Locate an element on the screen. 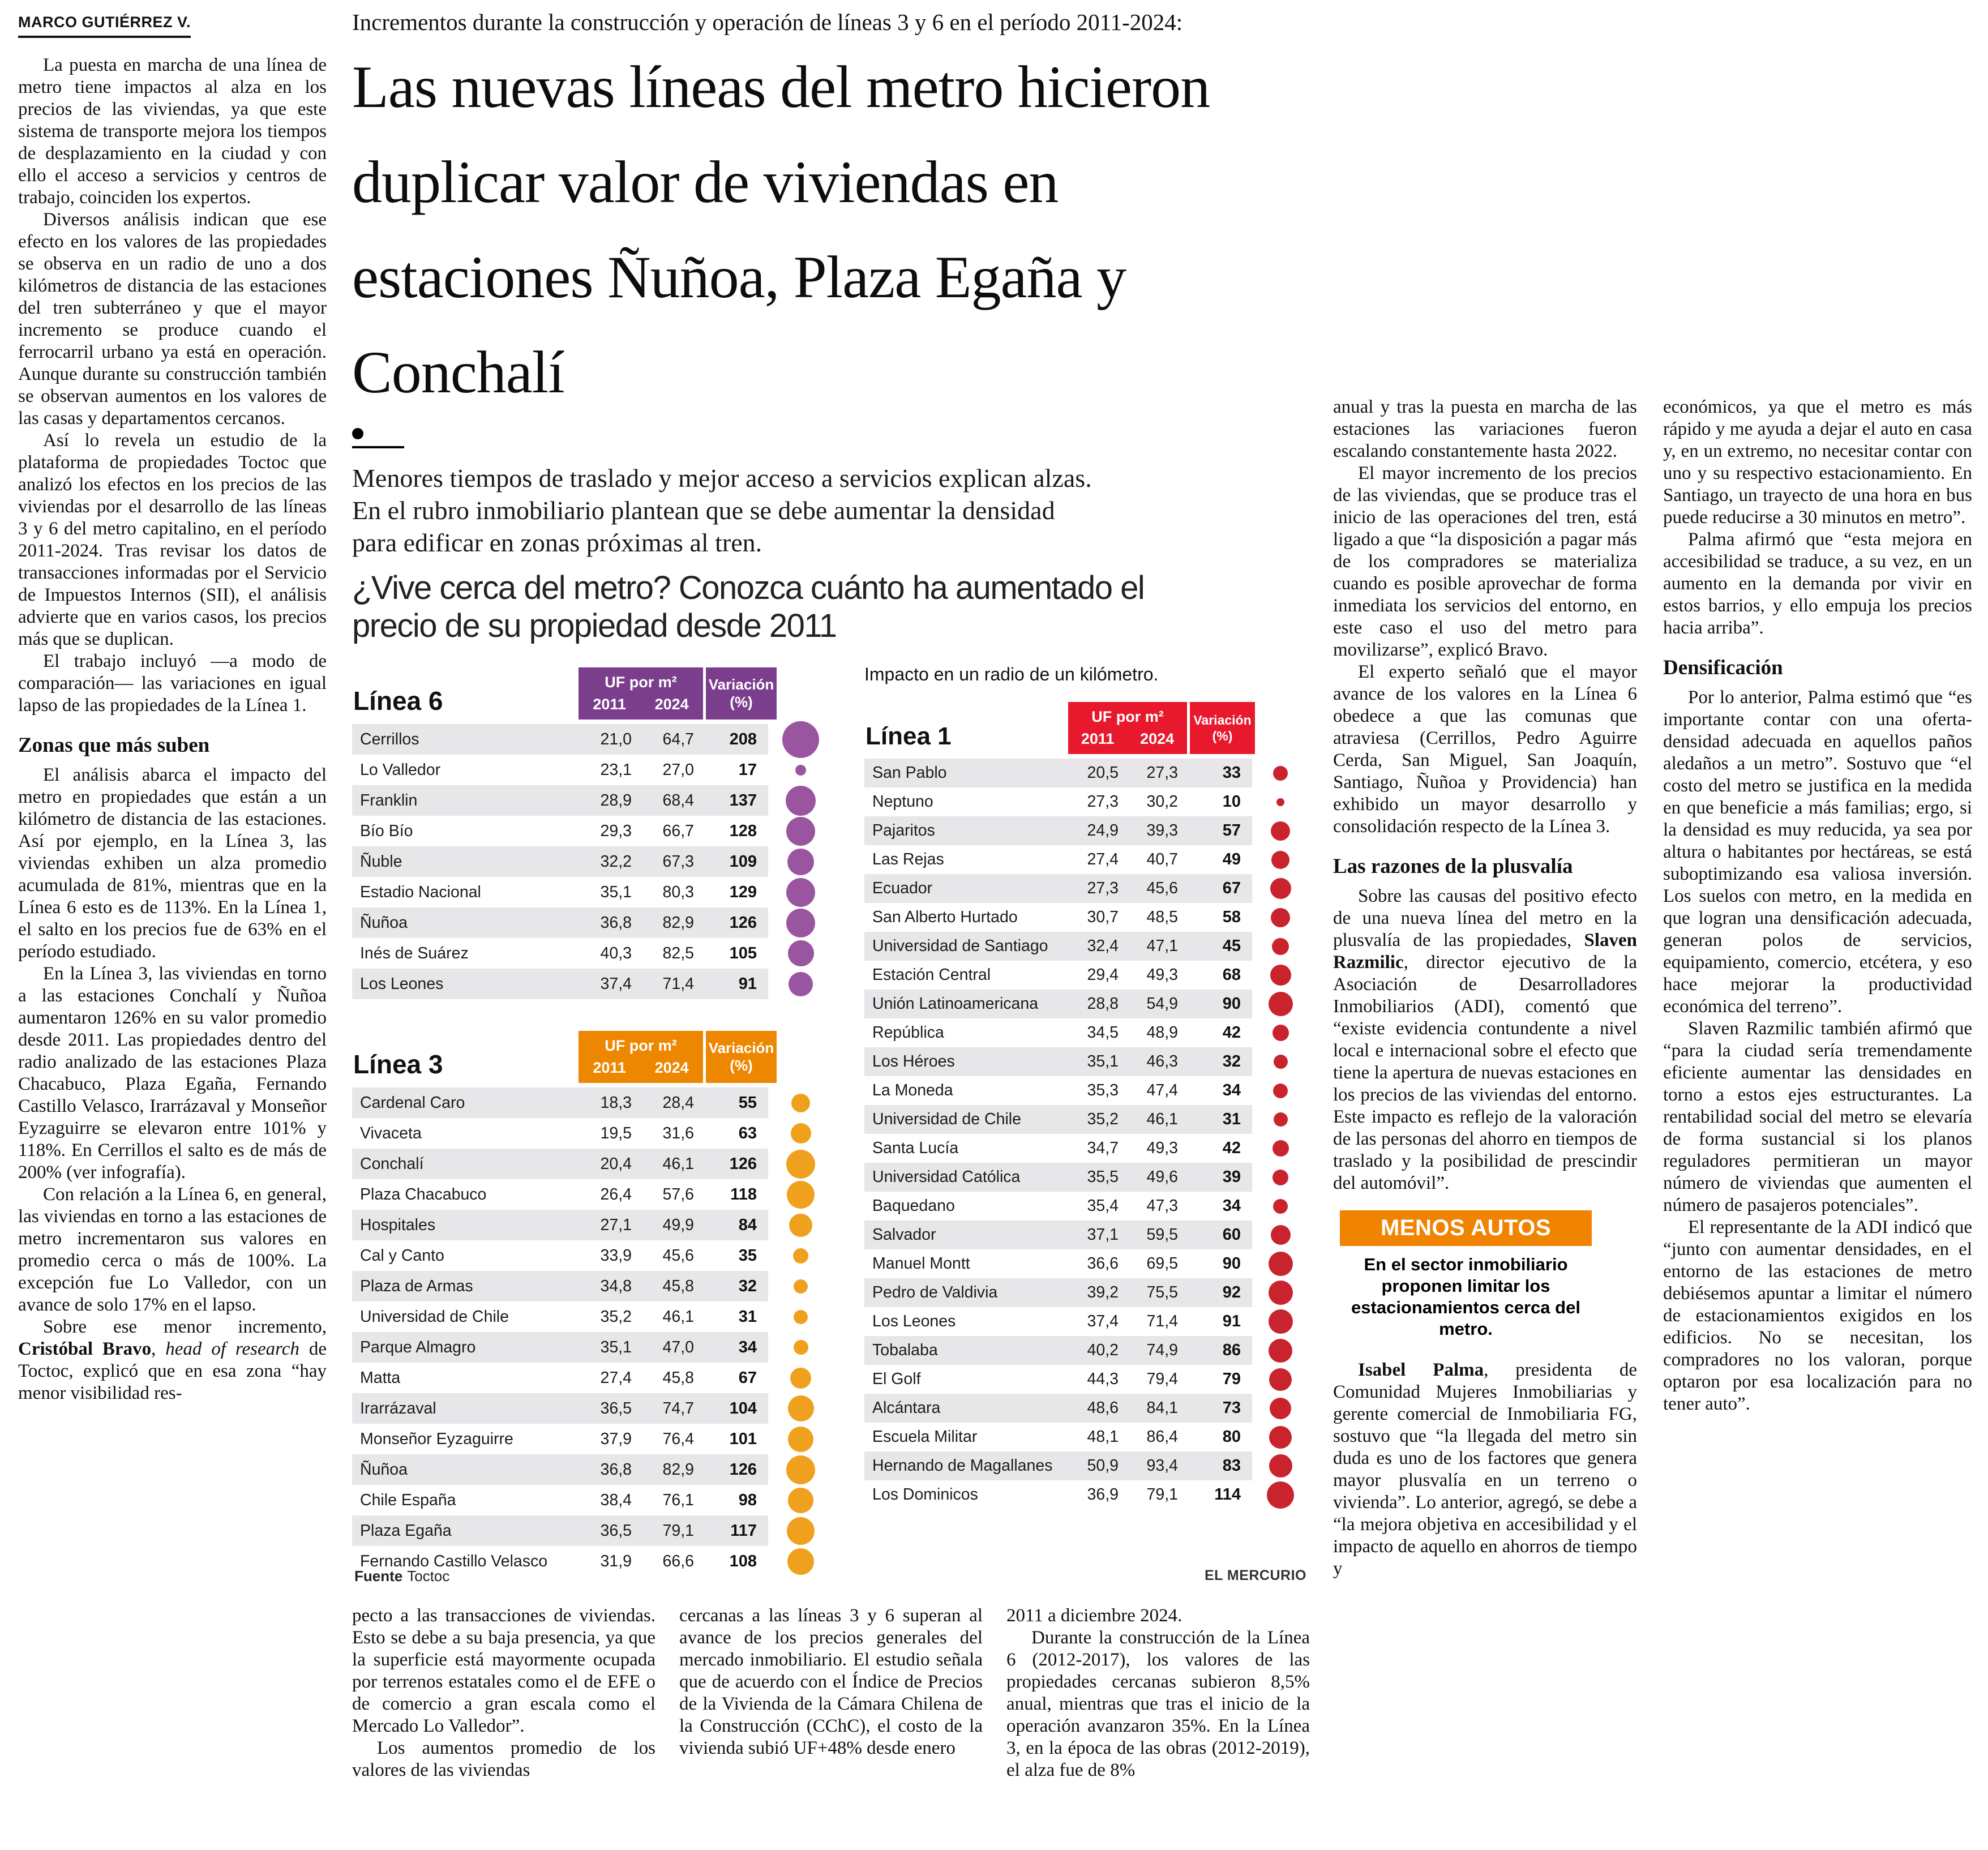 This screenshot has height=1850, width=1988. line-title: Línea 6 is located at coordinates (398, 701).